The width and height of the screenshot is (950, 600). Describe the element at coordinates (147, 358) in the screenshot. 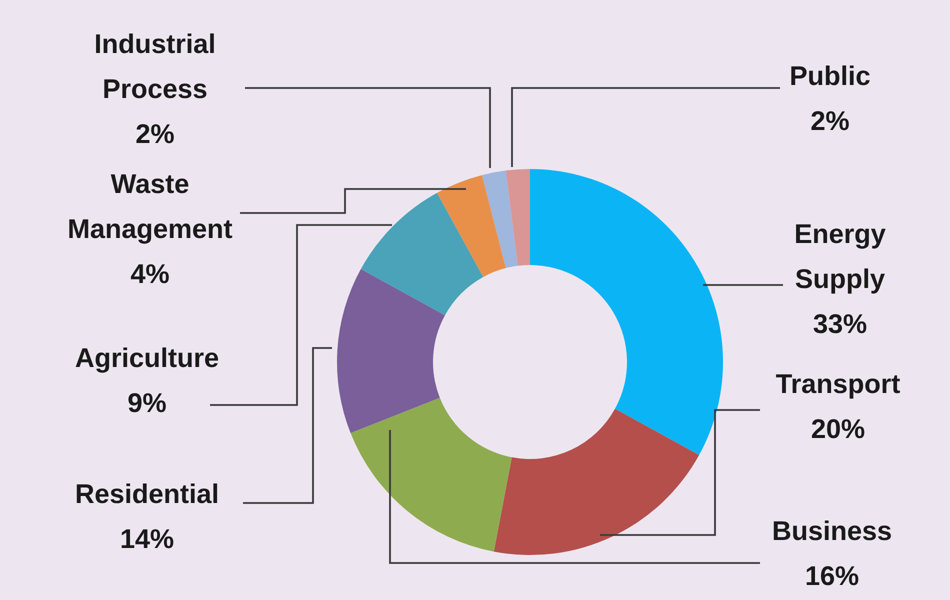

I see `slice-label: Agriculture` at that location.